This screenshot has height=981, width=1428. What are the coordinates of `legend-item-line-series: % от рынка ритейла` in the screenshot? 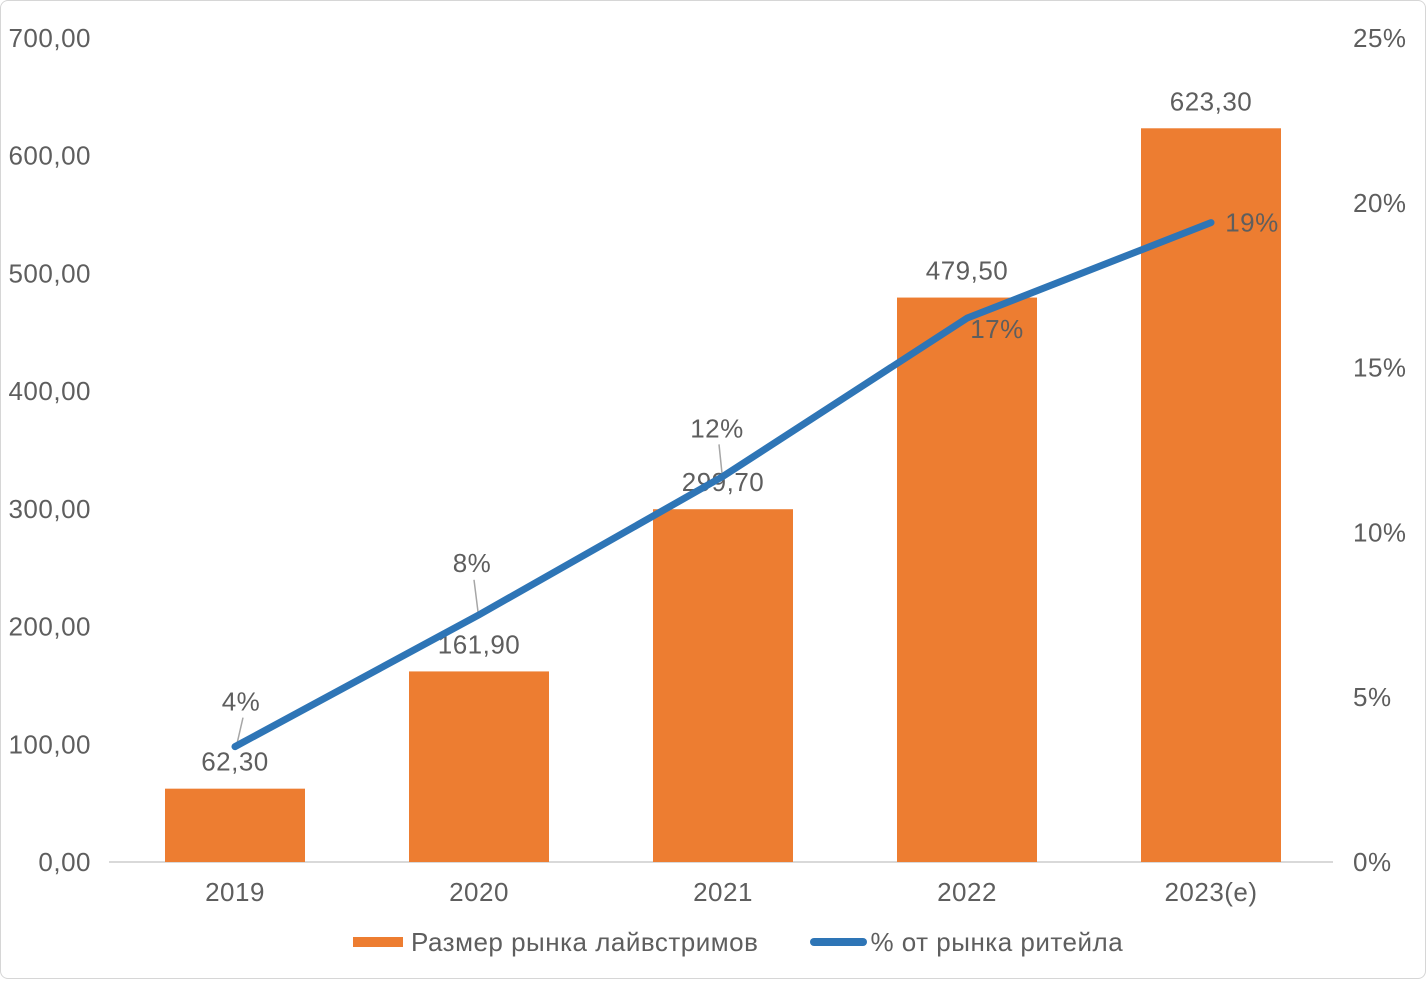 It's located at (966, 942).